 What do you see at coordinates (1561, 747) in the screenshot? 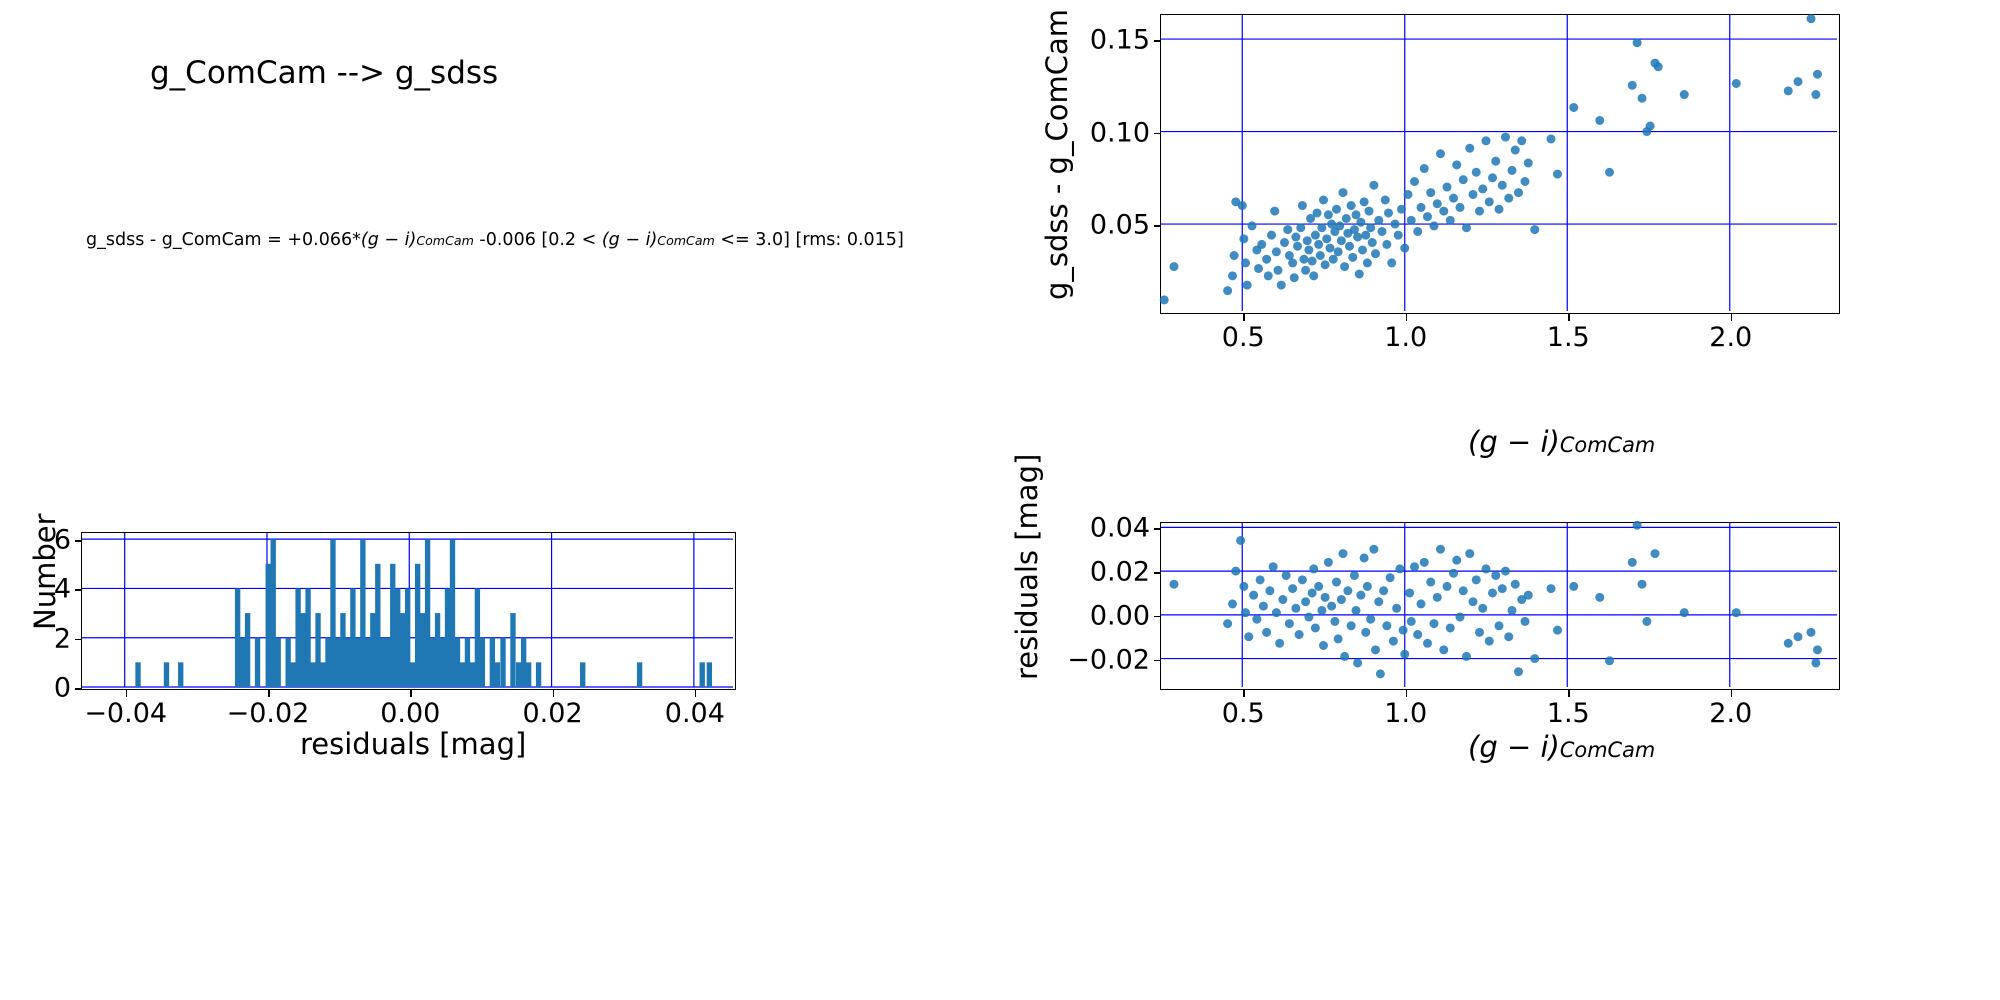
I see `residual-scatter-xlabel: (g − i)ComCam` at bounding box center [1561, 747].